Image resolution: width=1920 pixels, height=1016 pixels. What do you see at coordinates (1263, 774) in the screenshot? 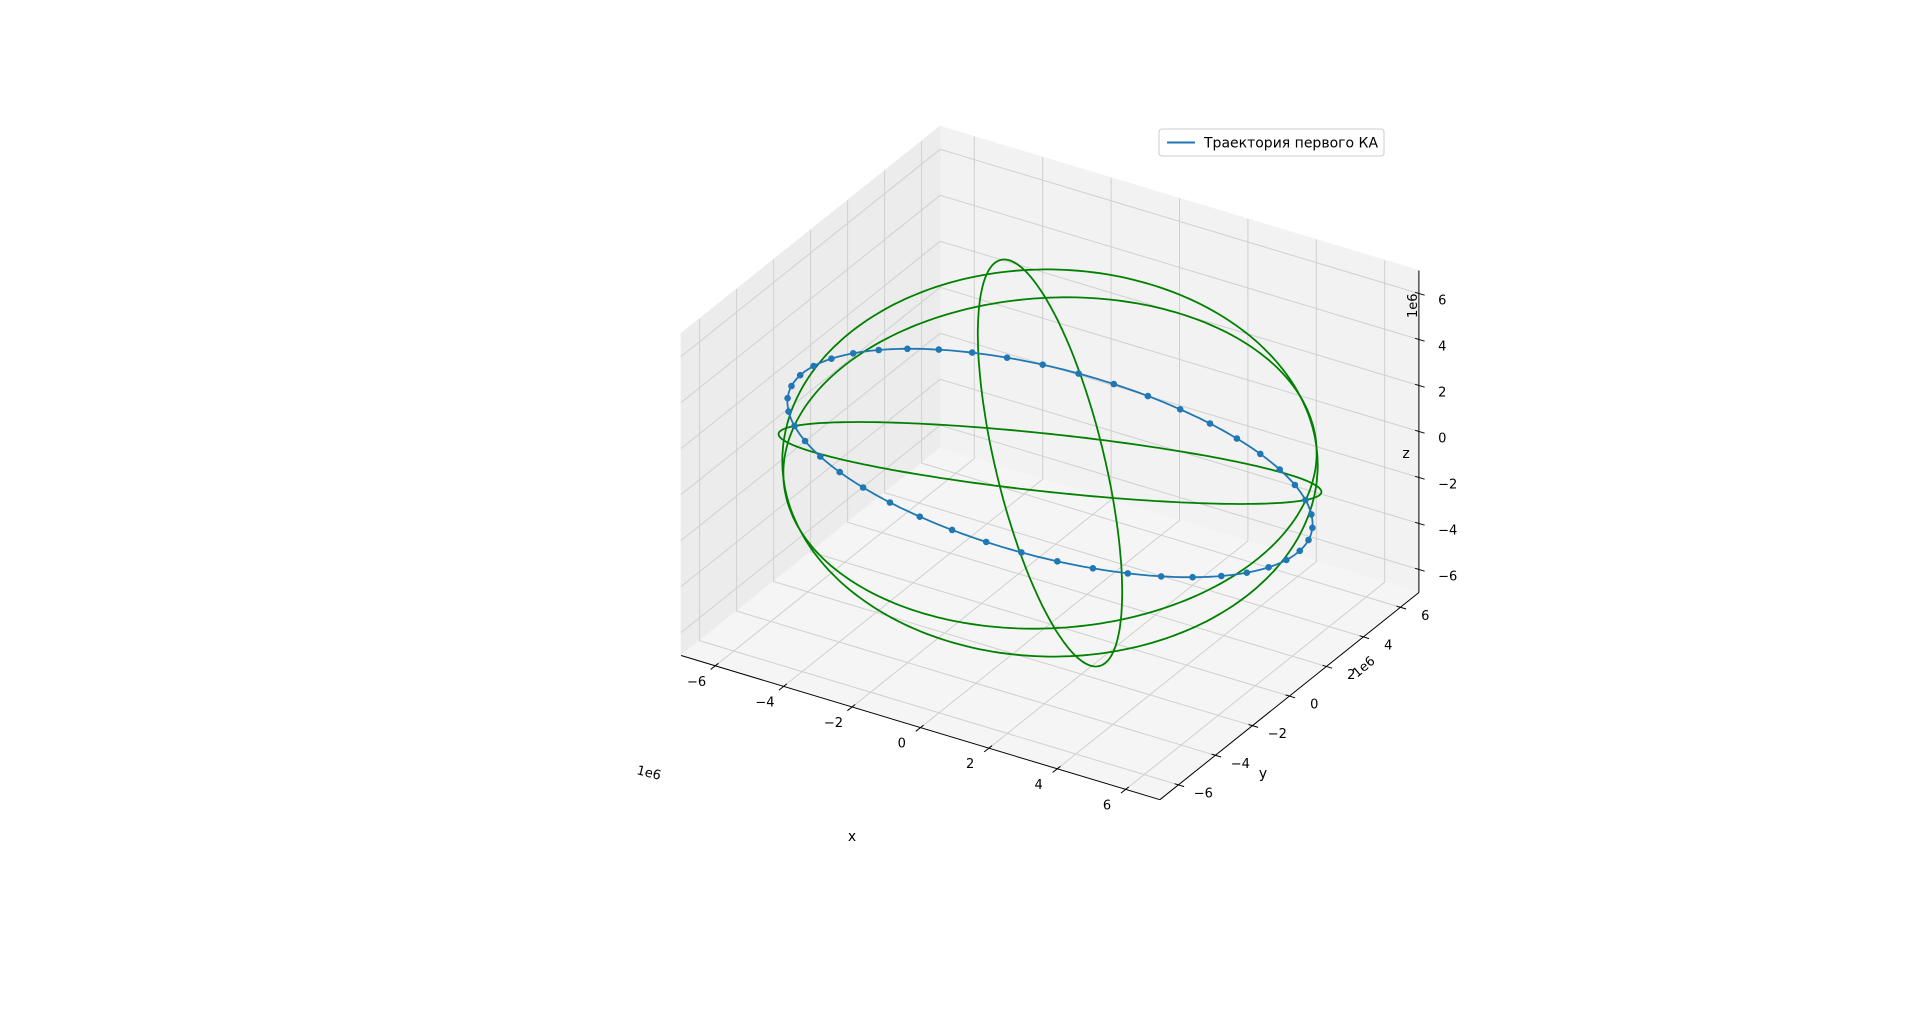
I see `y-axis-label: y` at bounding box center [1263, 774].